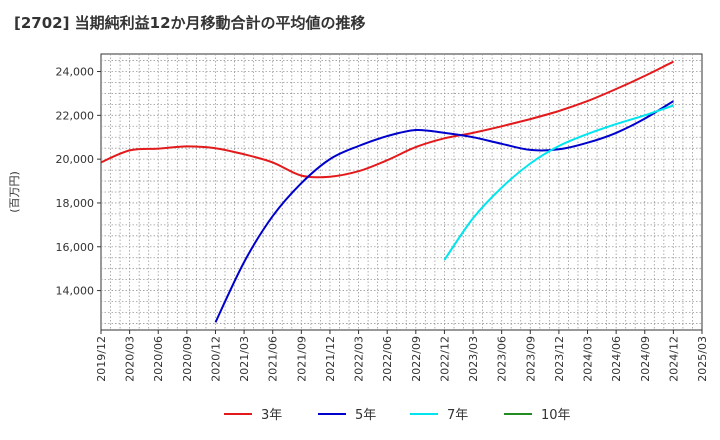 The width and height of the screenshot is (720, 440). What do you see at coordinates (530, 359) in the screenshot?
I see `x-tick-label: 2023/09` at bounding box center [530, 359].